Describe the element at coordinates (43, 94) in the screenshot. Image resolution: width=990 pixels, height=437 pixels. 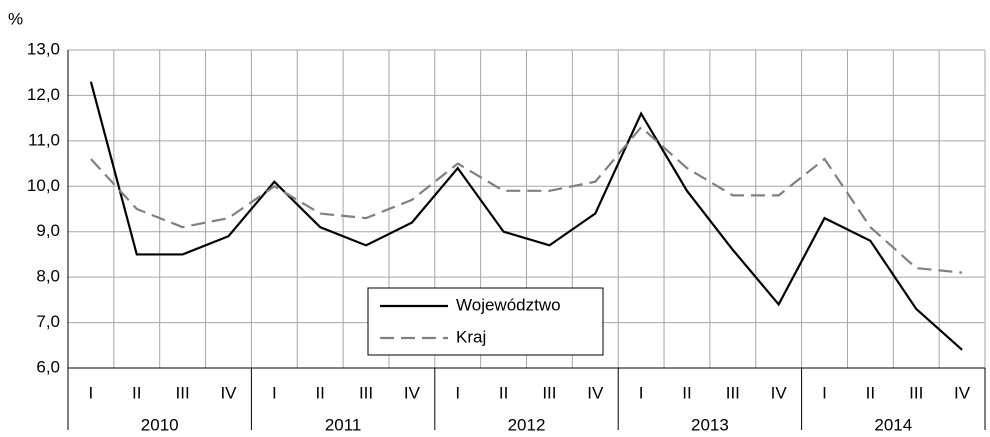
I see `y-tick-label: 12,0` at that location.